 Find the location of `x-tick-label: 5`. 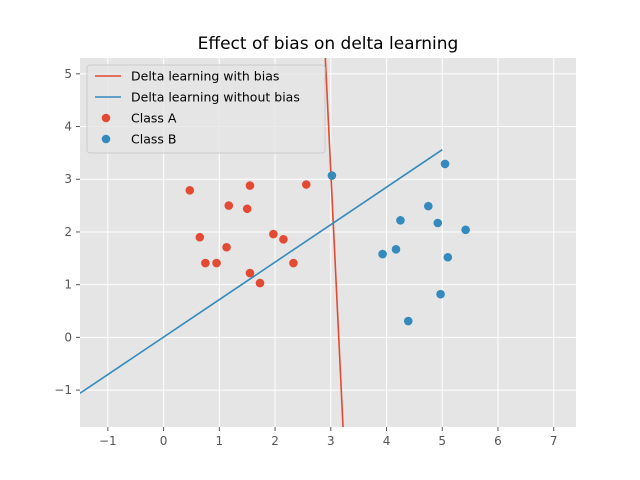

x-tick-label: 5 is located at coordinates (442, 441).